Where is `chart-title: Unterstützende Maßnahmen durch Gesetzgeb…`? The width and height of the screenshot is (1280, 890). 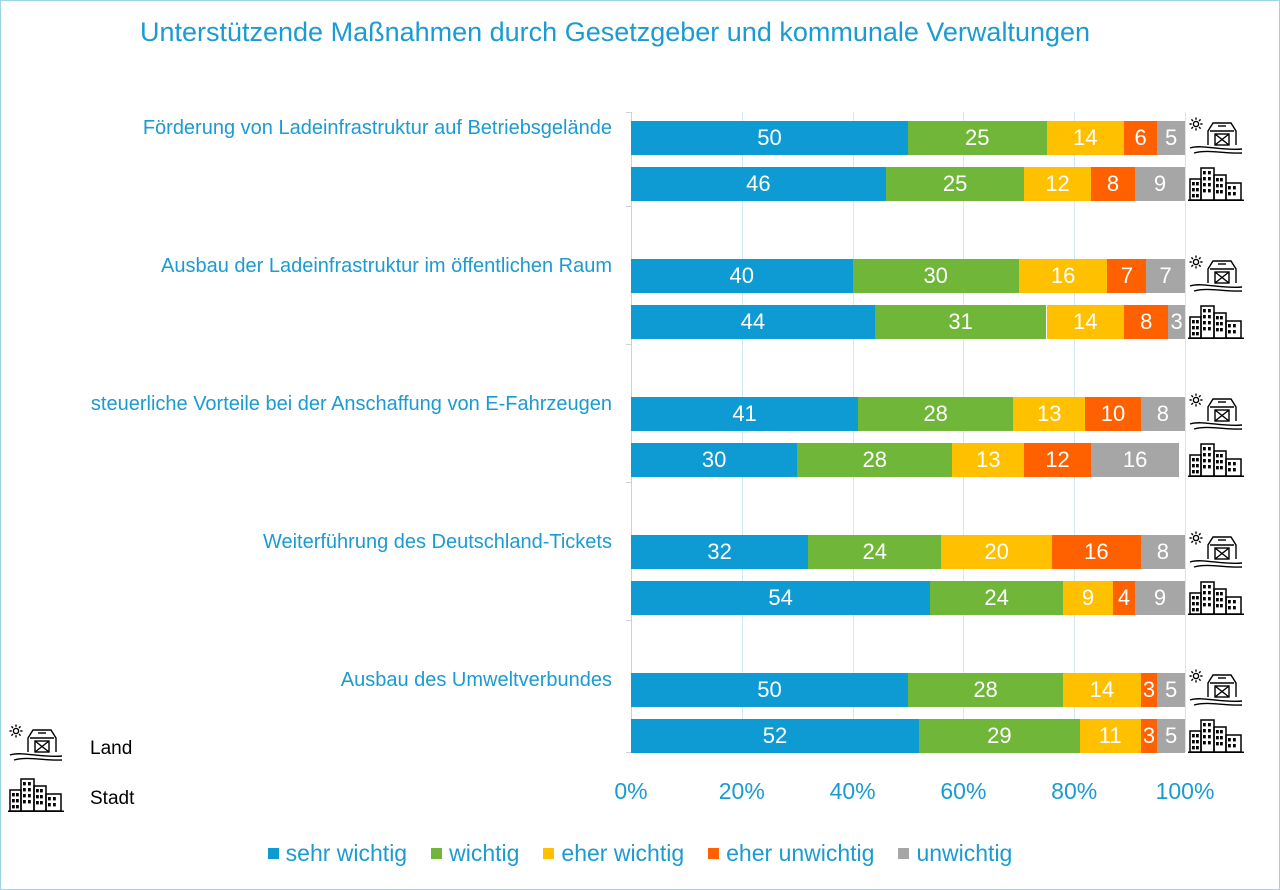 chart-title: Unterstützende Maßnahmen durch Gesetzgeb… is located at coordinates (615, 32).